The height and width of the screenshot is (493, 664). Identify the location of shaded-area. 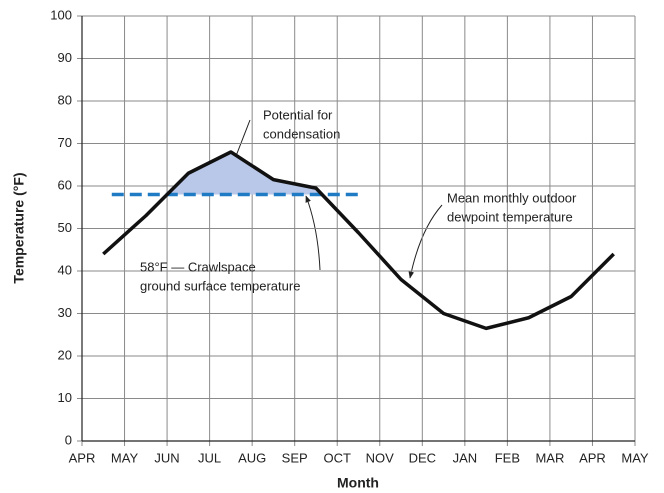
(245, 173).